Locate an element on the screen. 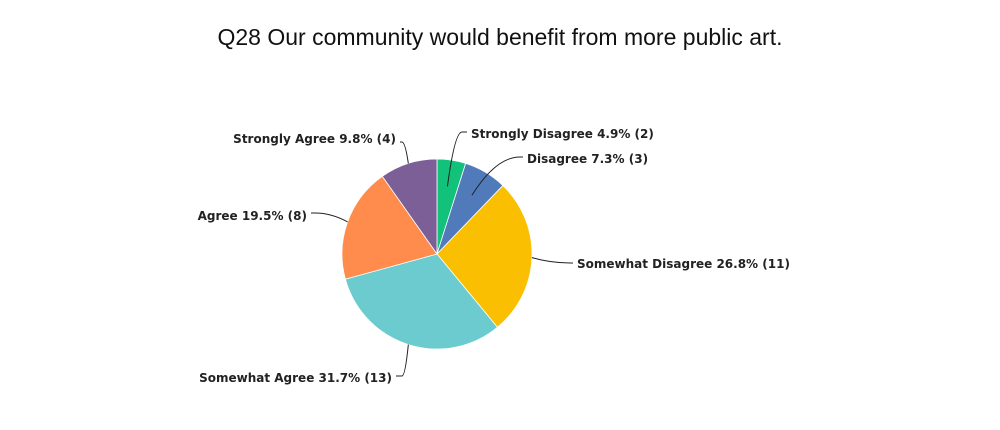 The image size is (1000, 430). slice-label: Disagree 7.3% (3) is located at coordinates (587, 159).